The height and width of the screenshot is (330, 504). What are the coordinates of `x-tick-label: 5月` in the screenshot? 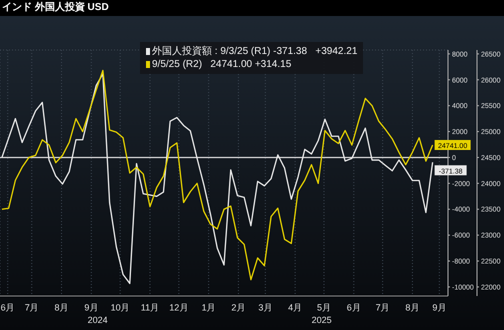 It's located at (323, 307).